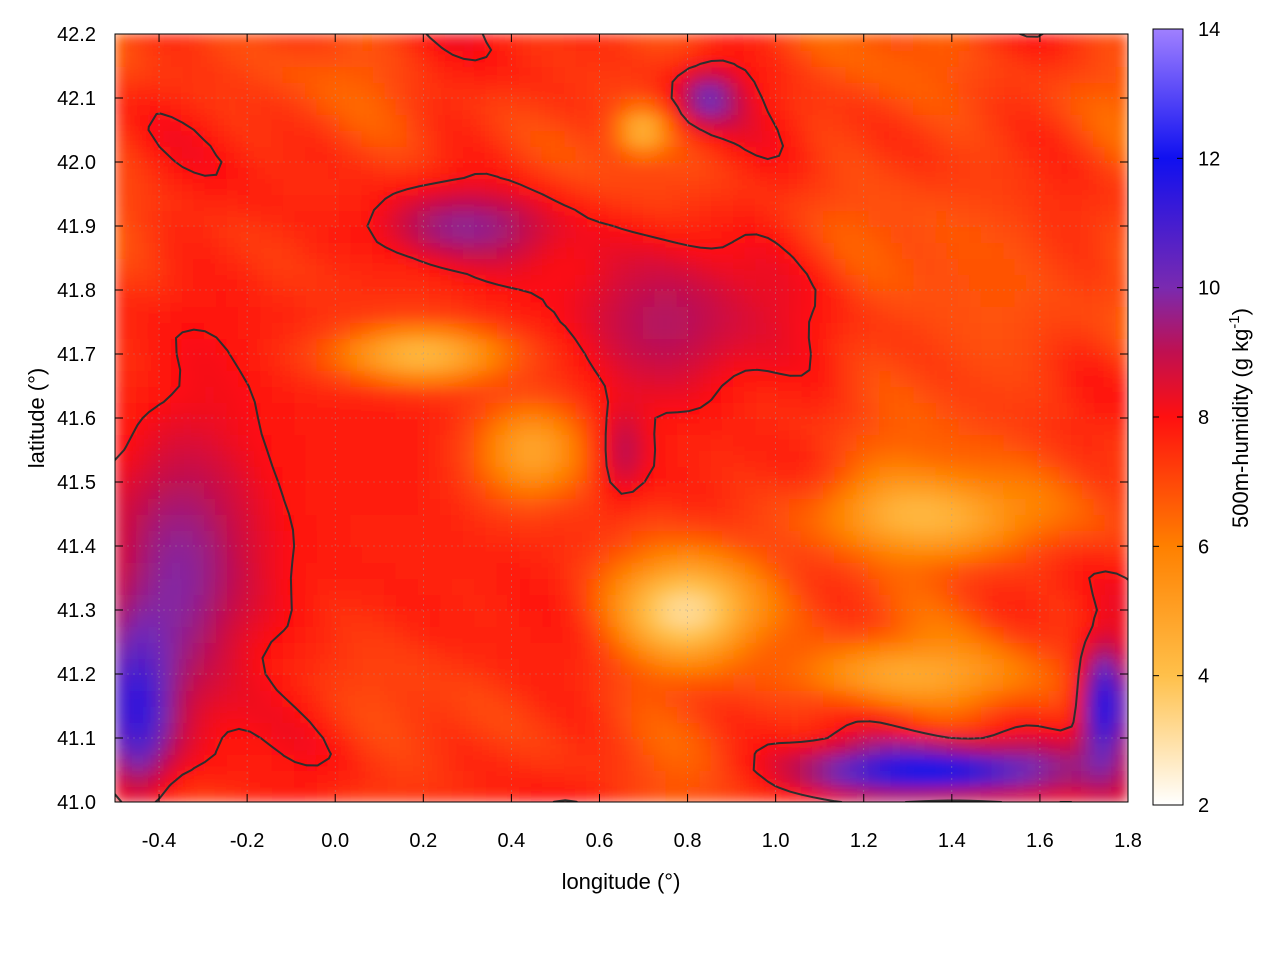 This screenshot has height=960, width=1280. What do you see at coordinates (952, 841) in the screenshot?
I see `x-tick-label: 1.4` at bounding box center [952, 841].